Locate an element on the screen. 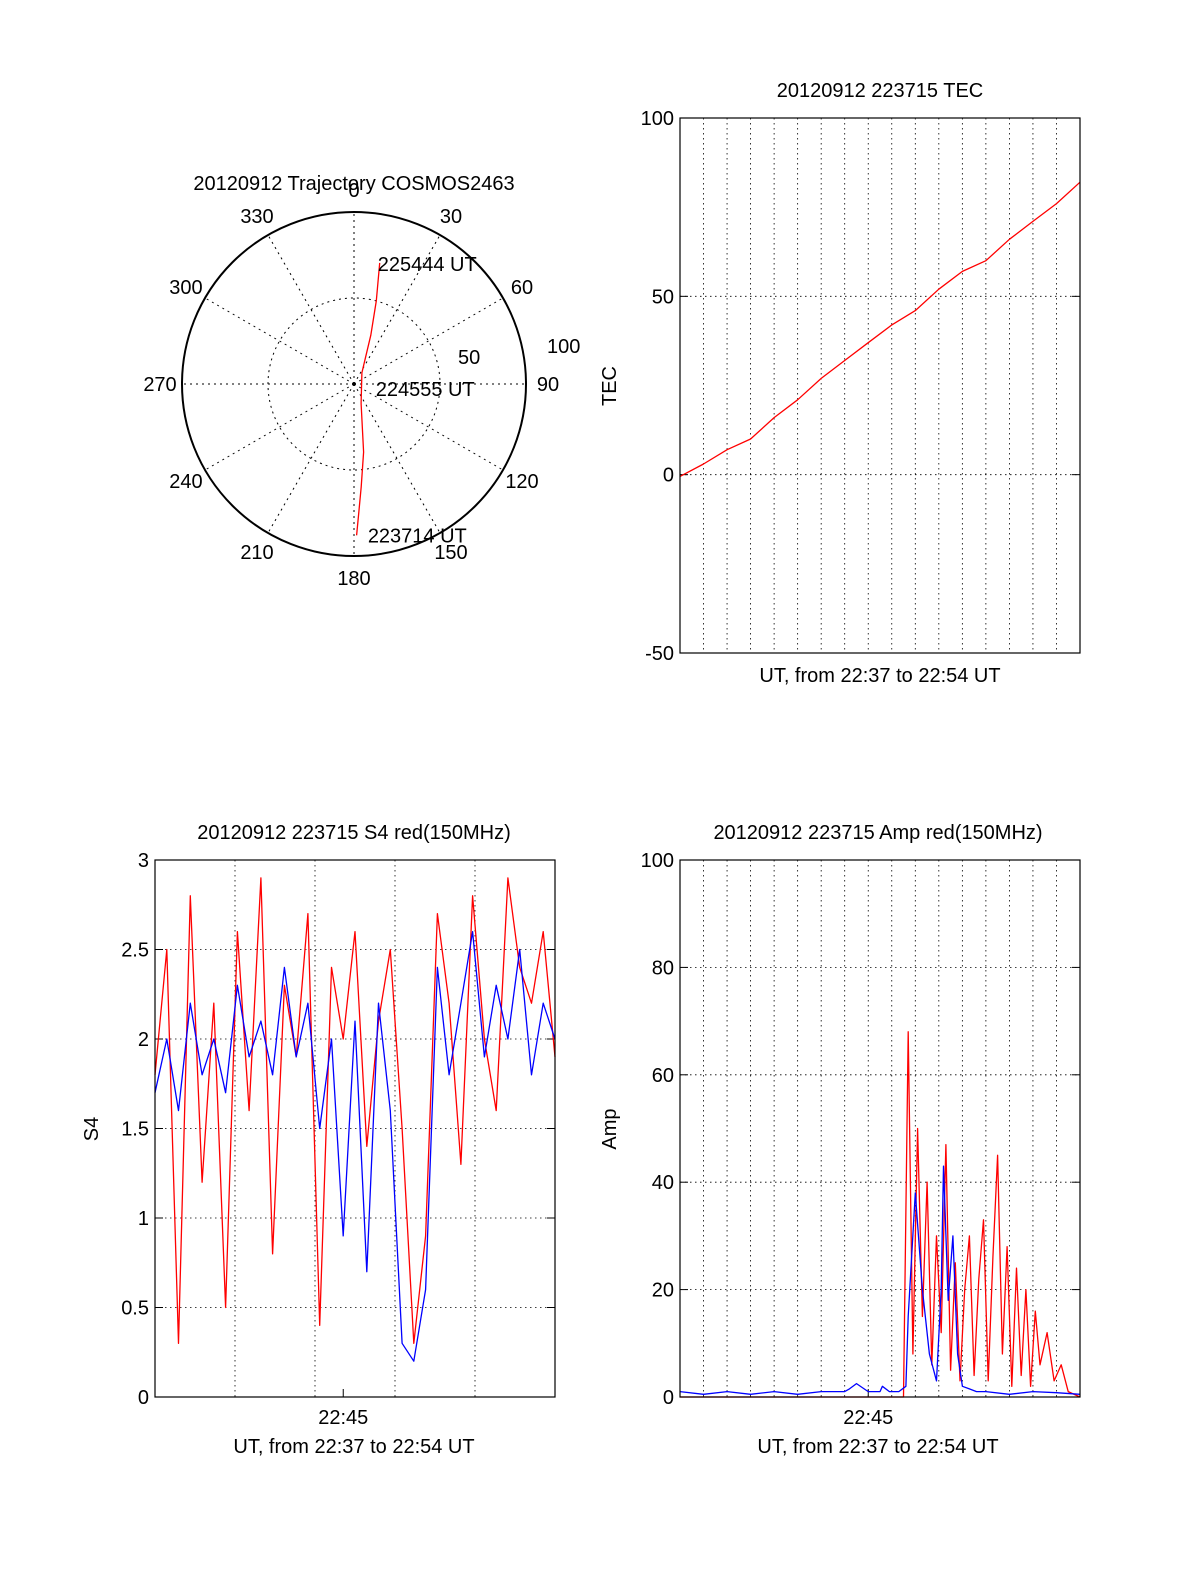  amp-ytick-label: 100 is located at coordinates (657, 861).